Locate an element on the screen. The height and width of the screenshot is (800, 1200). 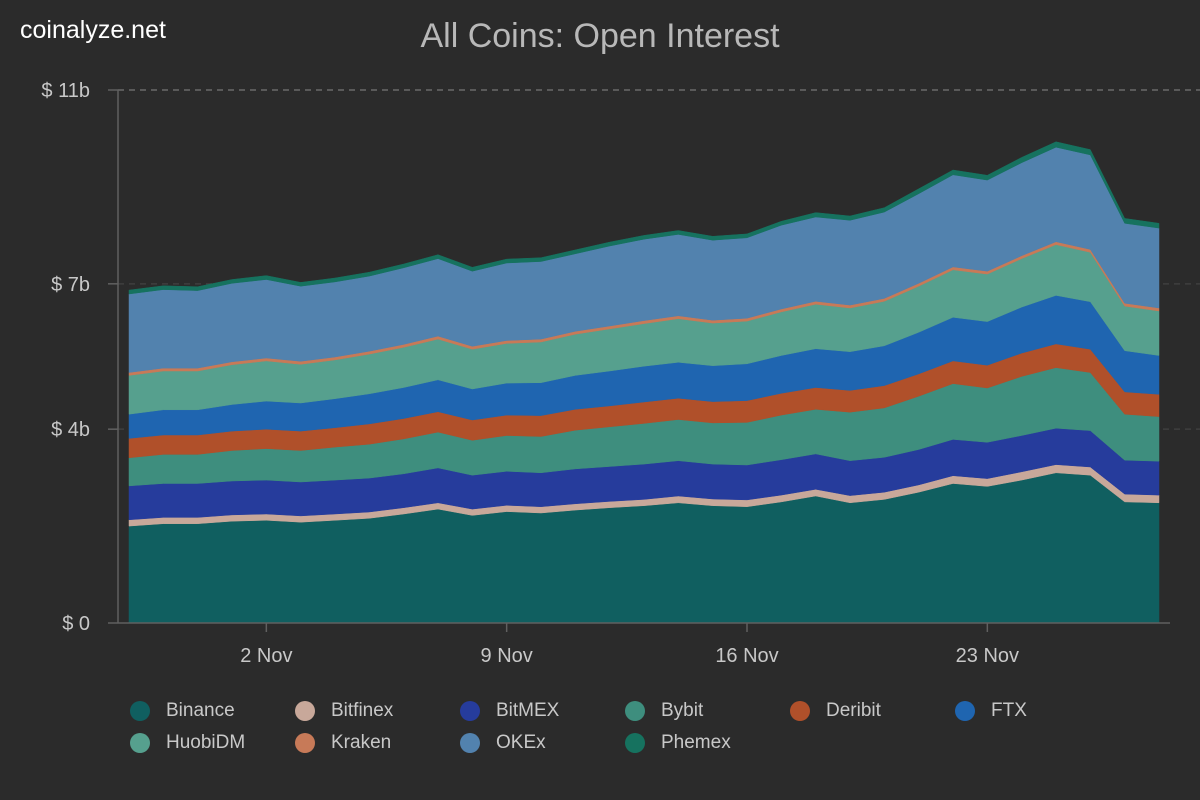
x-tick-label: 23 Nov is located at coordinates (987, 656).